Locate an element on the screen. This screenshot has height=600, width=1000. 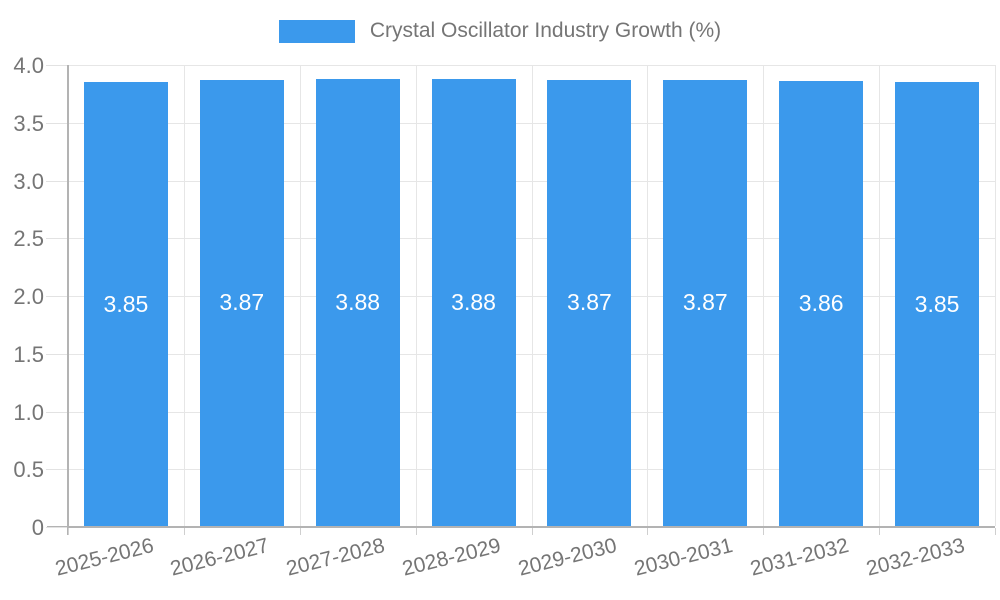
legend: Crystal Oscillator Industry Growth (%) is located at coordinates (500, 31).